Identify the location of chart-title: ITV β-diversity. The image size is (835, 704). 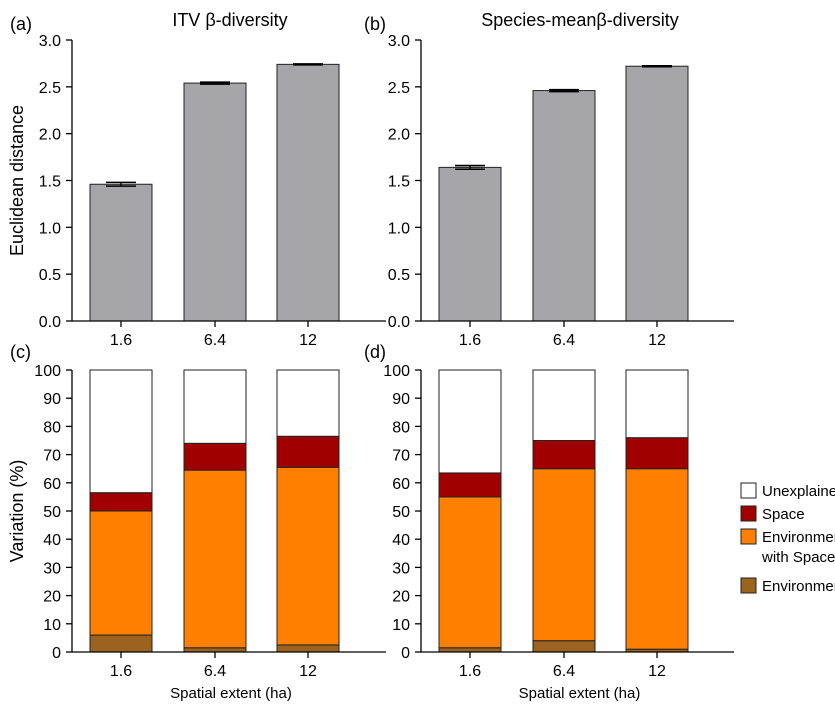
(229, 20).